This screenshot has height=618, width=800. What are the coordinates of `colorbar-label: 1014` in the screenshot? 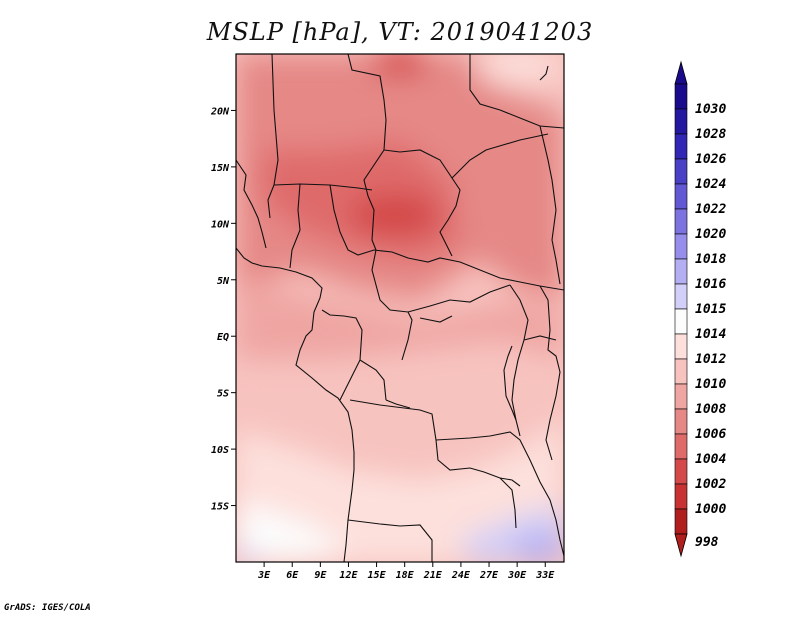 It's located at (710, 334).